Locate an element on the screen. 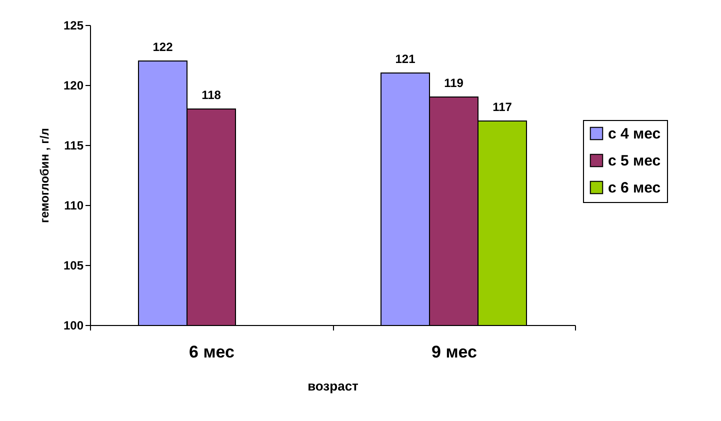  x-tick-label: 9 мес is located at coordinates (454, 352).